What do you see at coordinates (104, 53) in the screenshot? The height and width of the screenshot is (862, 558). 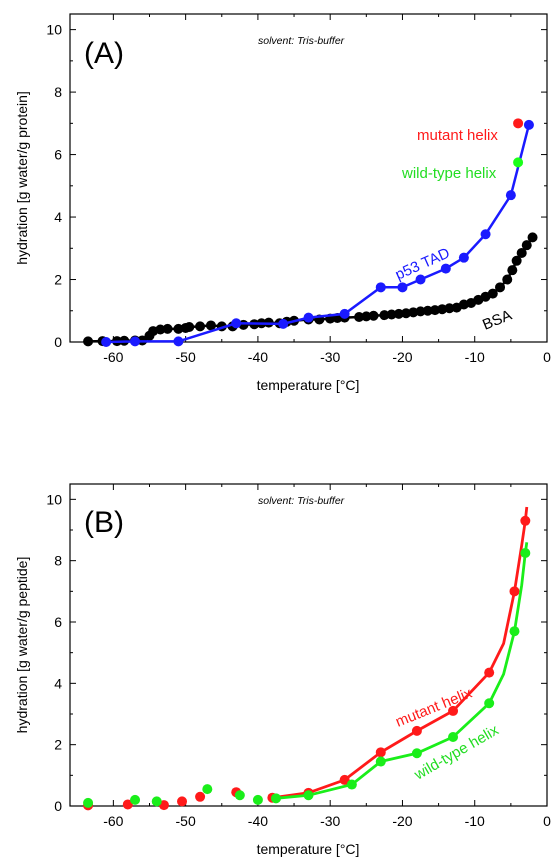 I see `panel-a-label: (A)` at bounding box center [104, 53].